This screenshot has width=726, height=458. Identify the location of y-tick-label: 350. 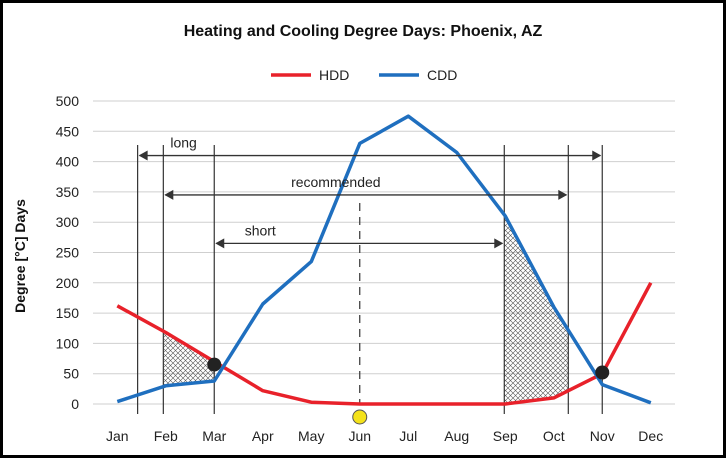
(68, 192).